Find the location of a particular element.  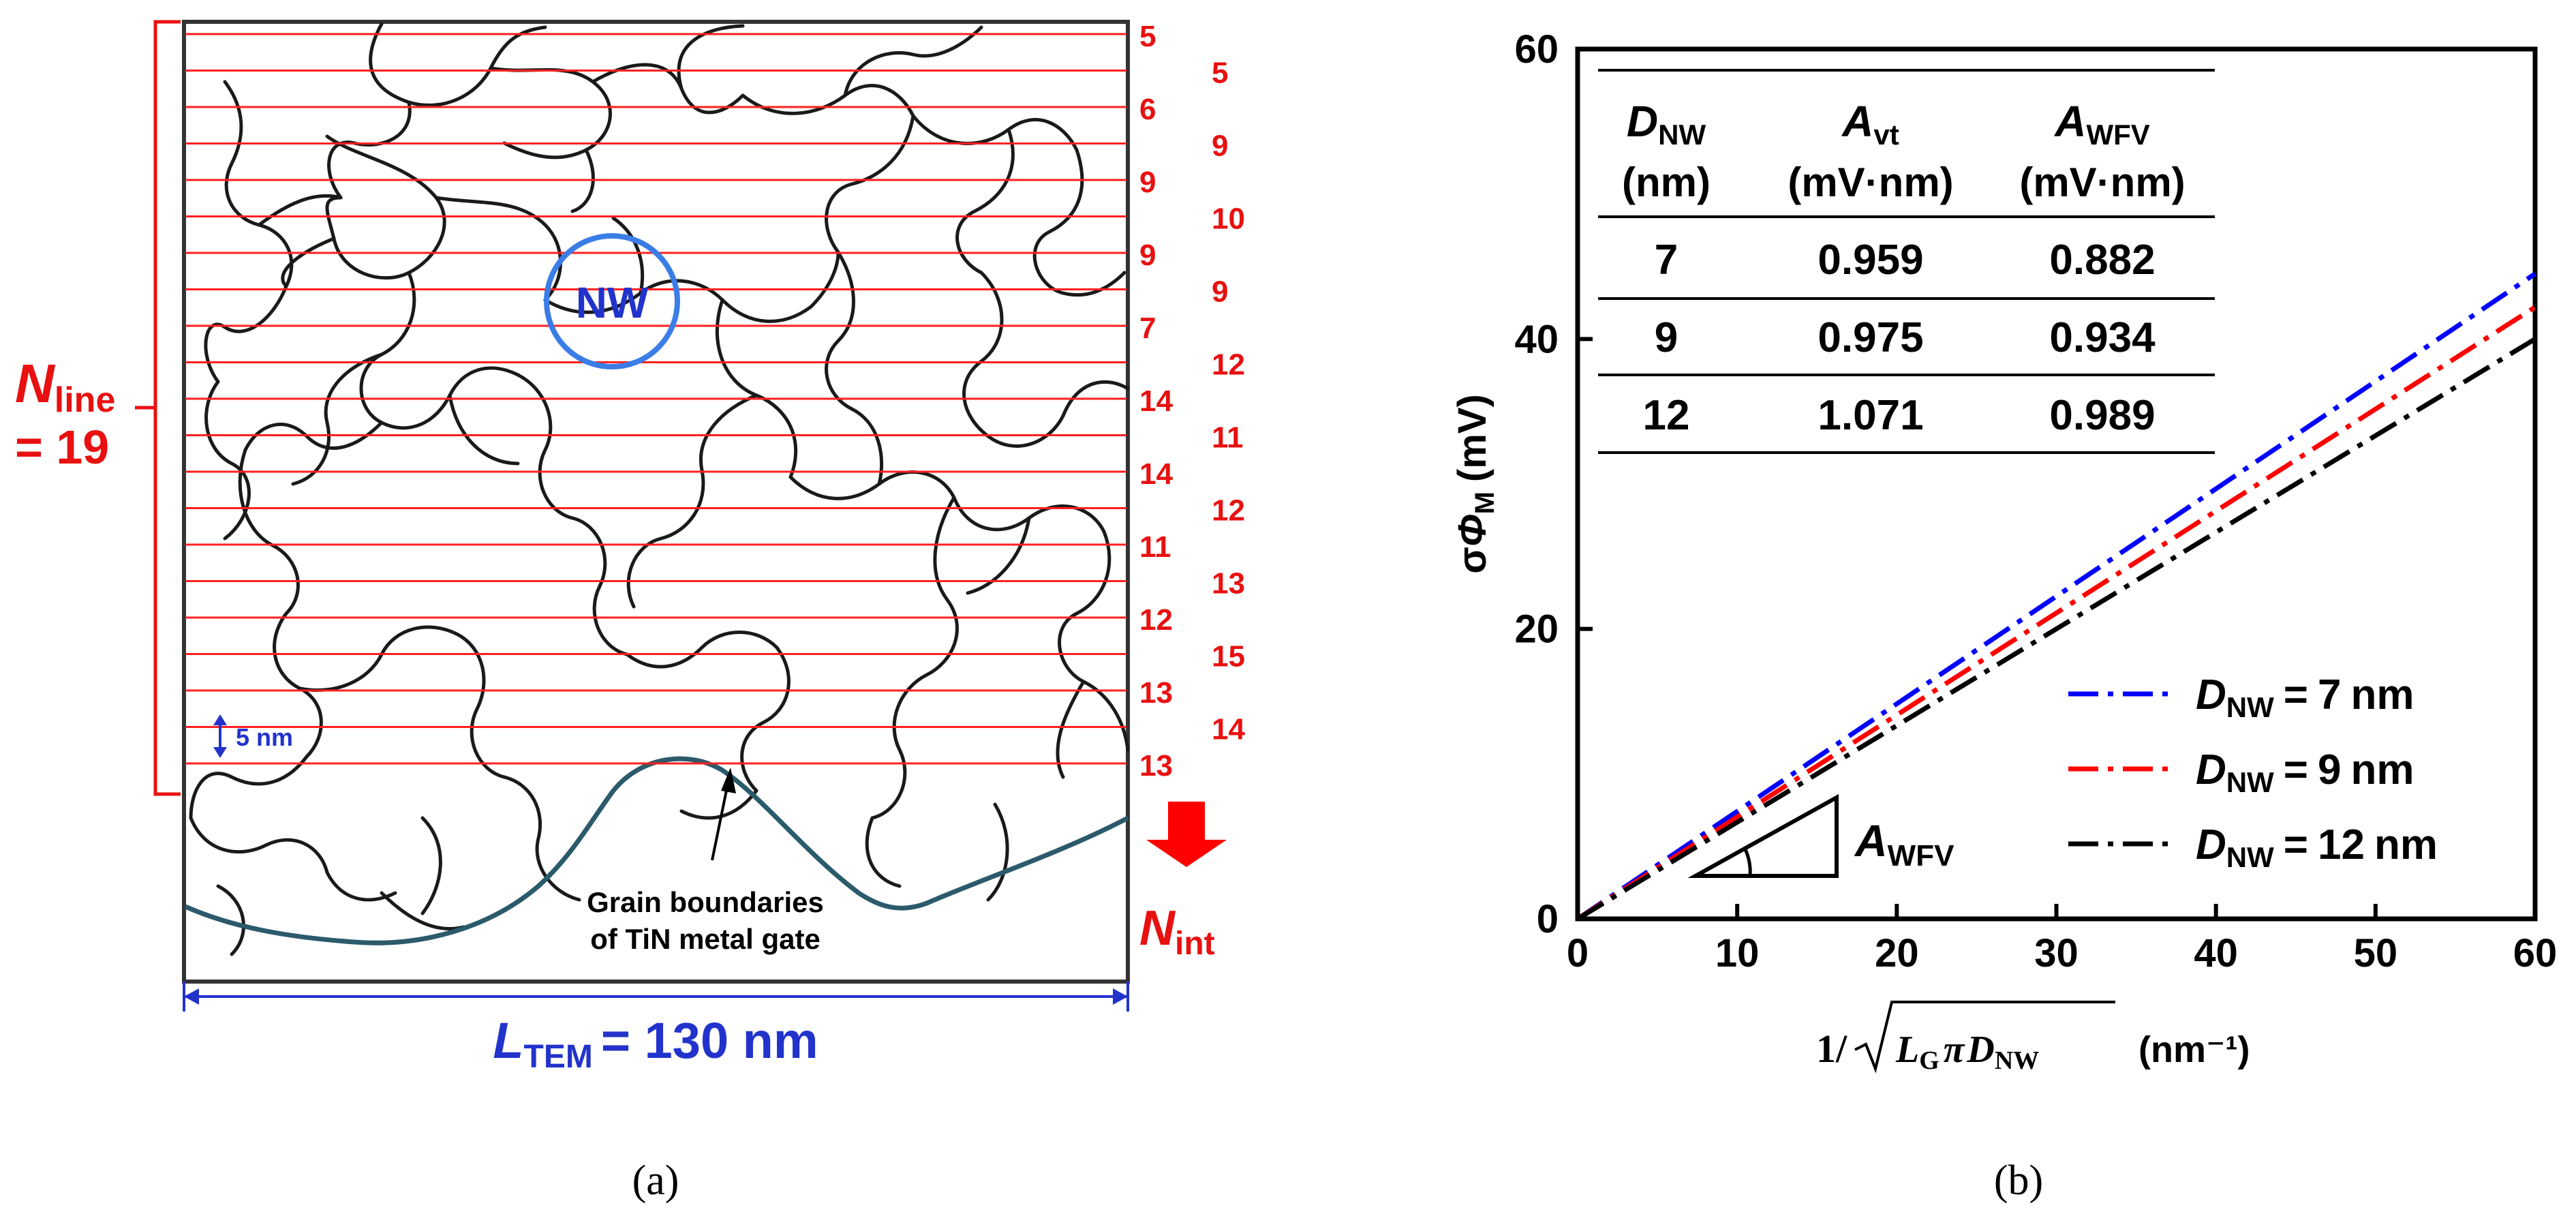

l-tem-arrow-right-icon is located at coordinates (1120, 996).